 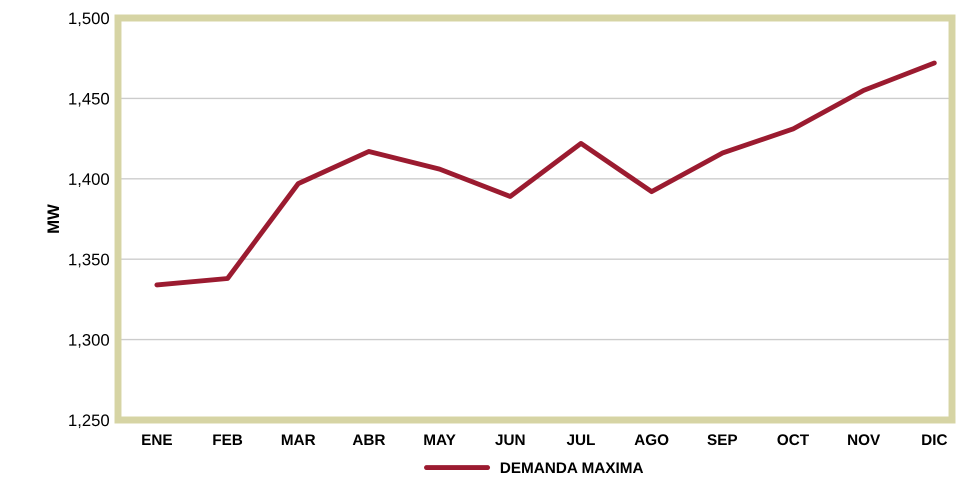 I want to click on x-tick-label: AGO, so click(x=651, y=440).